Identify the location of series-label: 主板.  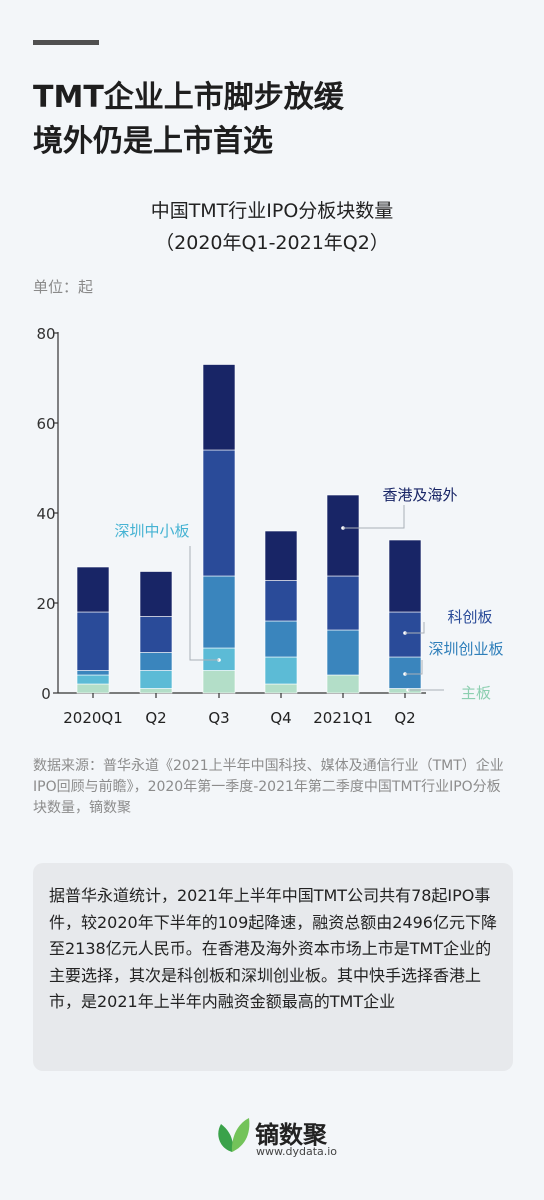
(476, 693).